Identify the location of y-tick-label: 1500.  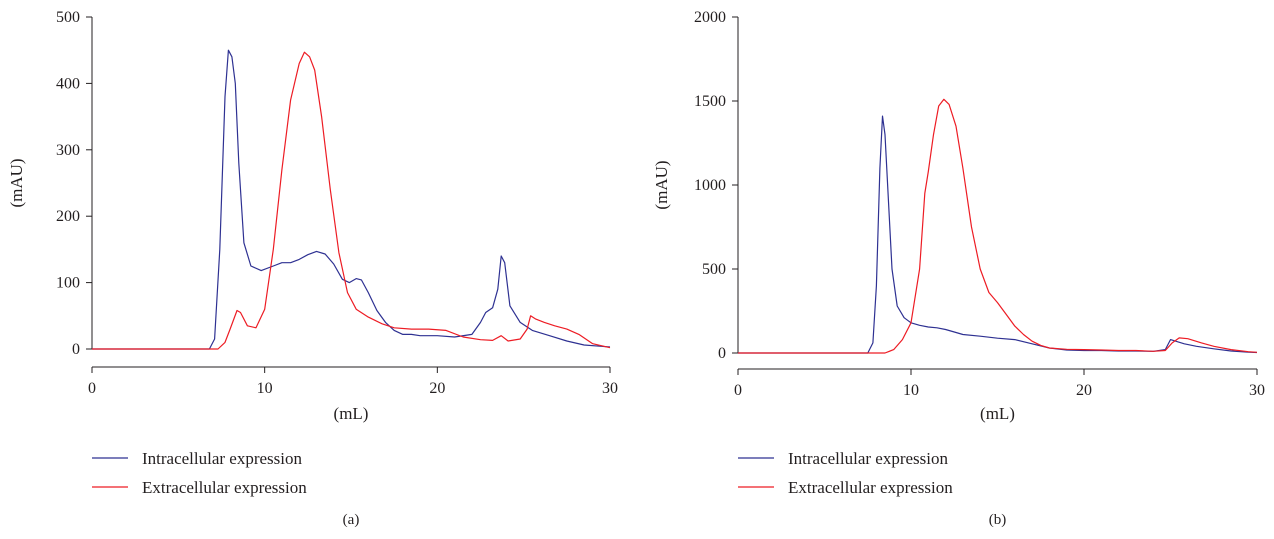
(710, 101).